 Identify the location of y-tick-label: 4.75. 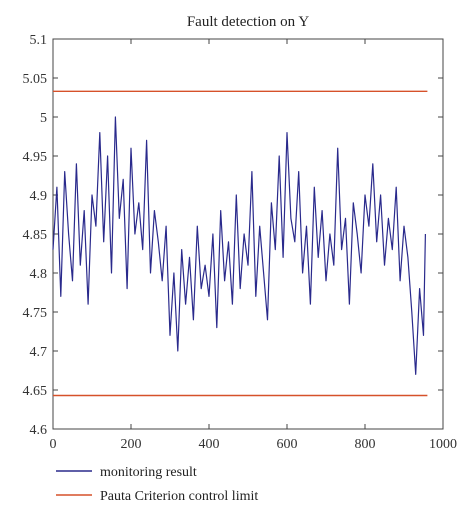
(35, 313).